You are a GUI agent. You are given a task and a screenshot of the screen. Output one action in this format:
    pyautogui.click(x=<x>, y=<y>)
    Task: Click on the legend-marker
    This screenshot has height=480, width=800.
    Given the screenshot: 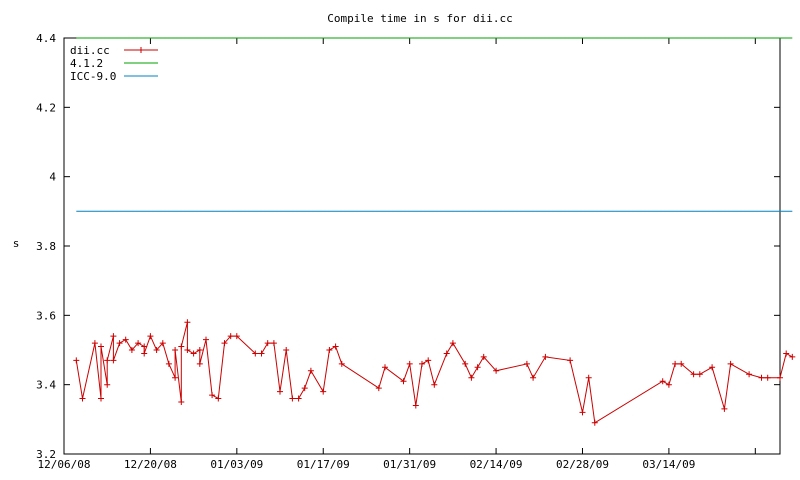 What is the action you would take?
    pyautogui.click(x=141, y=50)
    